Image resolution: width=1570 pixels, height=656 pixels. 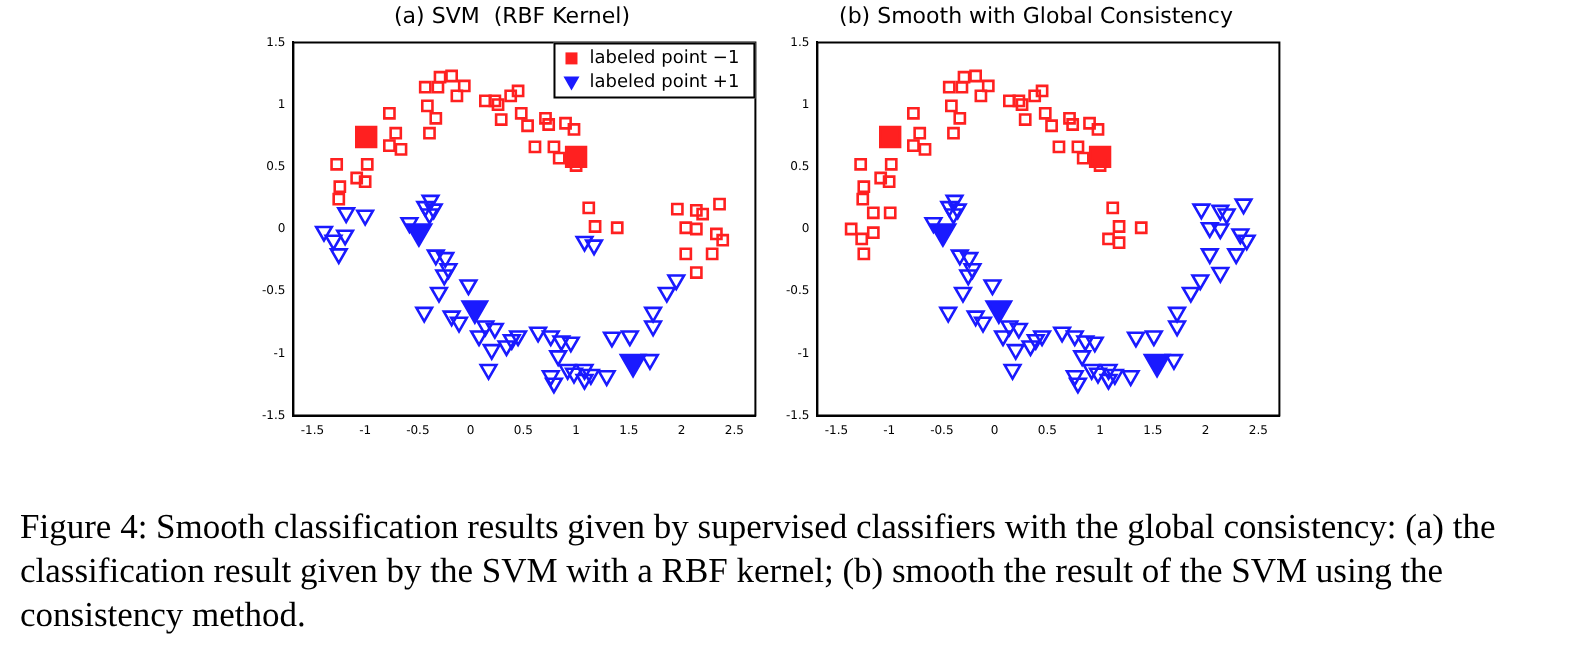 I want to click on legend-label: labeled point +1, so click(x=664, y=83).